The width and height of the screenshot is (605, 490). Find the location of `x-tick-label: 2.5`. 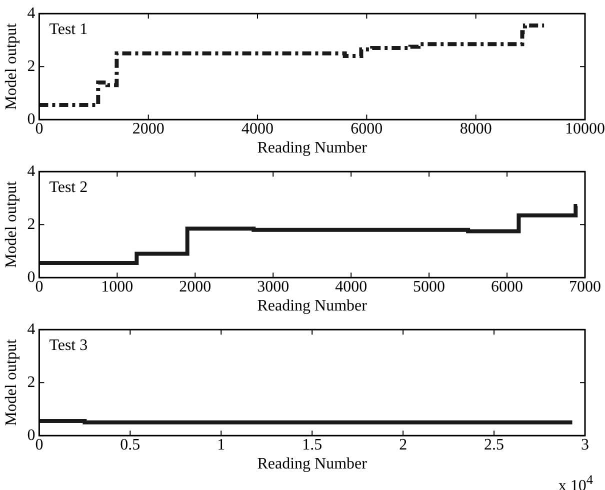

x-tick-label: 2.5 is located at coordinates (494, 445).